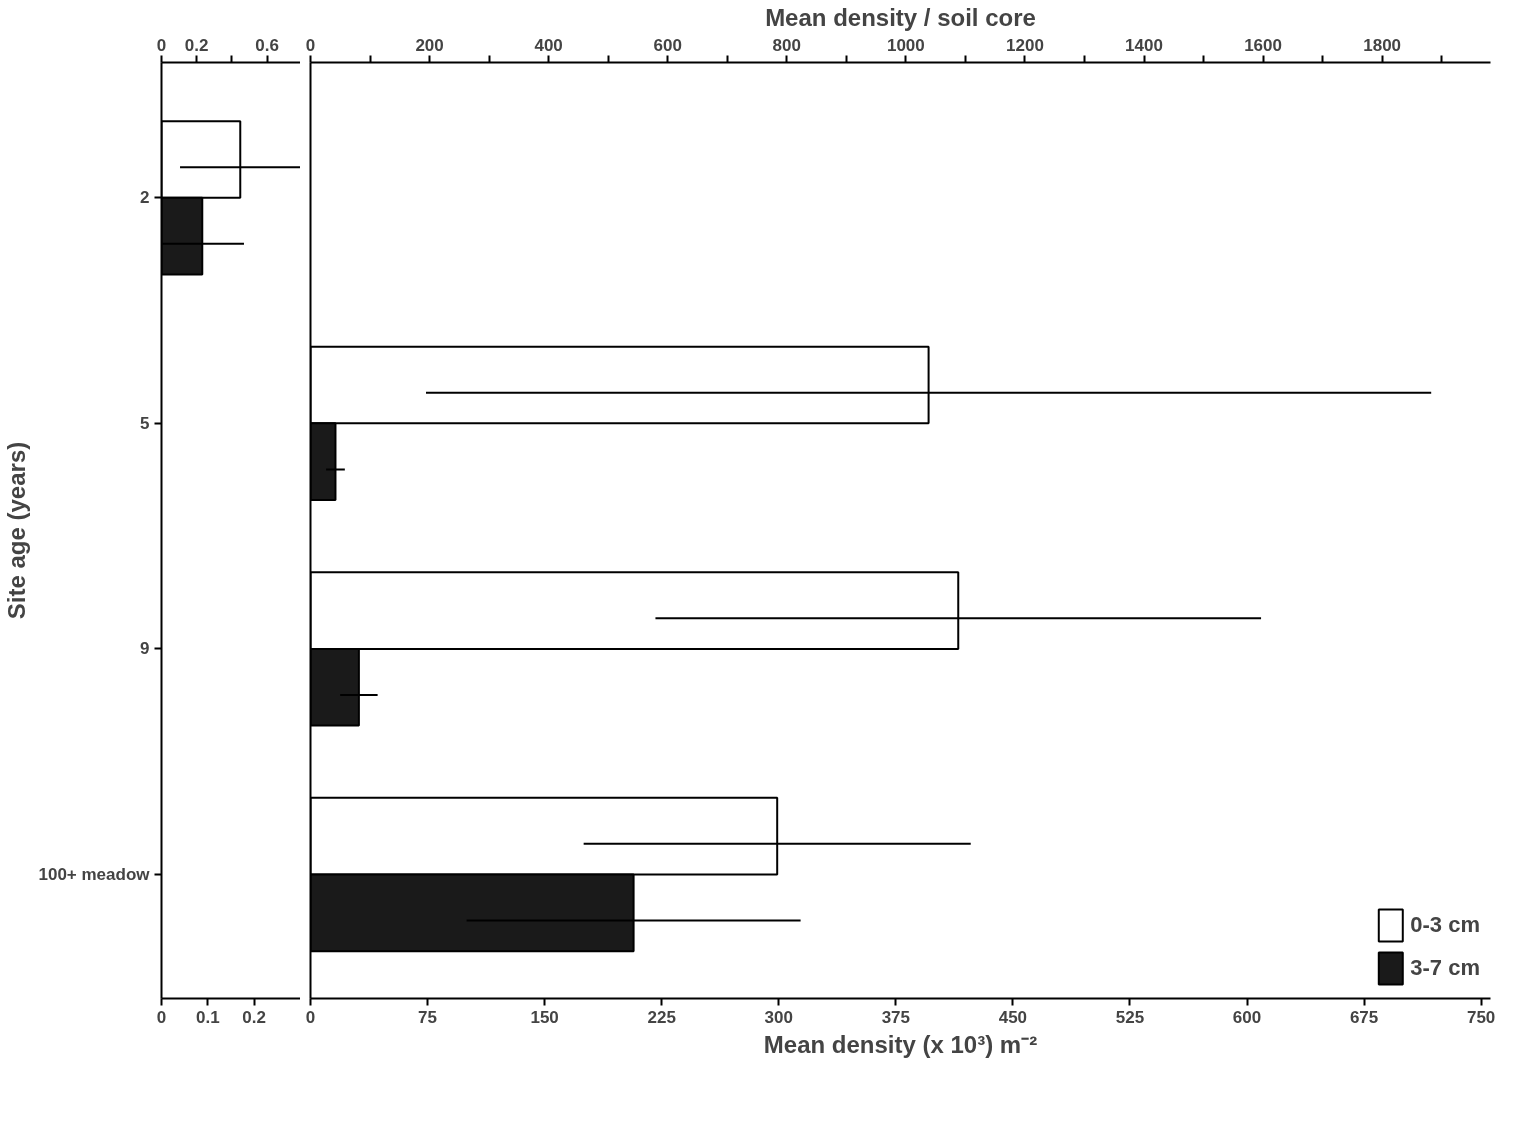 The width and height of the screenshot is (1528, 1132). What do you see at coordinates (661, 1017) in the screenshot?
I see `x-tick-label: 225` at bounding box center [661, 1017].